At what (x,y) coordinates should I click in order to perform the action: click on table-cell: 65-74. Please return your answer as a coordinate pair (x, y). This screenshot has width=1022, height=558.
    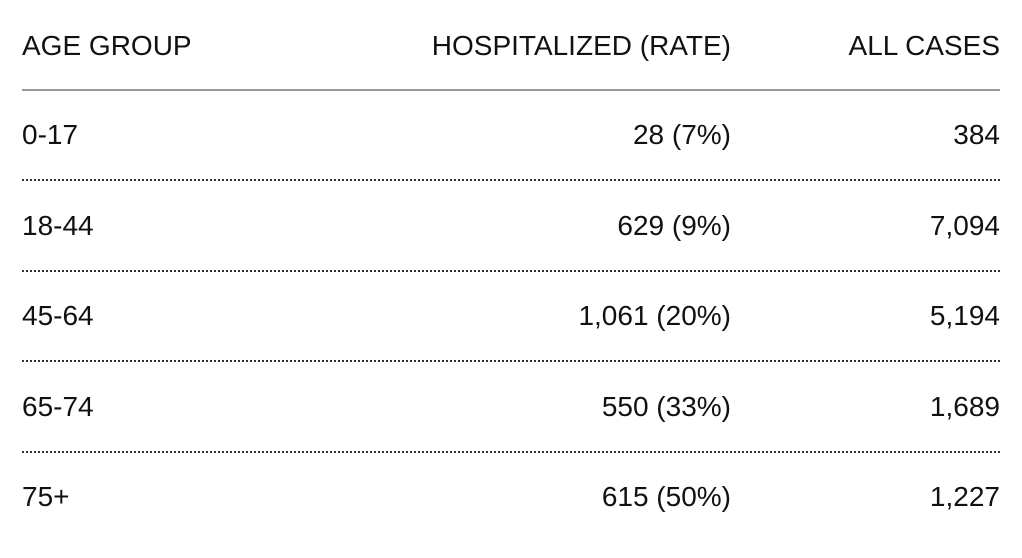
    Looking at the image, I should click on (58, 406).